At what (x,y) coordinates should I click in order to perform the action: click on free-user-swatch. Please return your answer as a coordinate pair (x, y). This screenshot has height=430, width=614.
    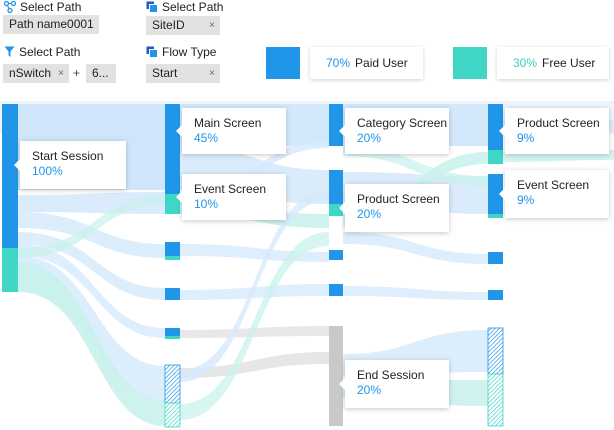
    Looking at the image, I should click on (470, 63).